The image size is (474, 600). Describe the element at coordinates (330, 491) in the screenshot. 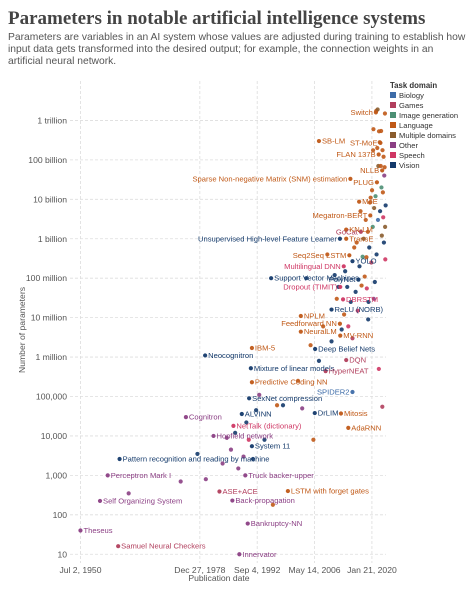

I see `data-label: LSTM with forget gates` at that location.